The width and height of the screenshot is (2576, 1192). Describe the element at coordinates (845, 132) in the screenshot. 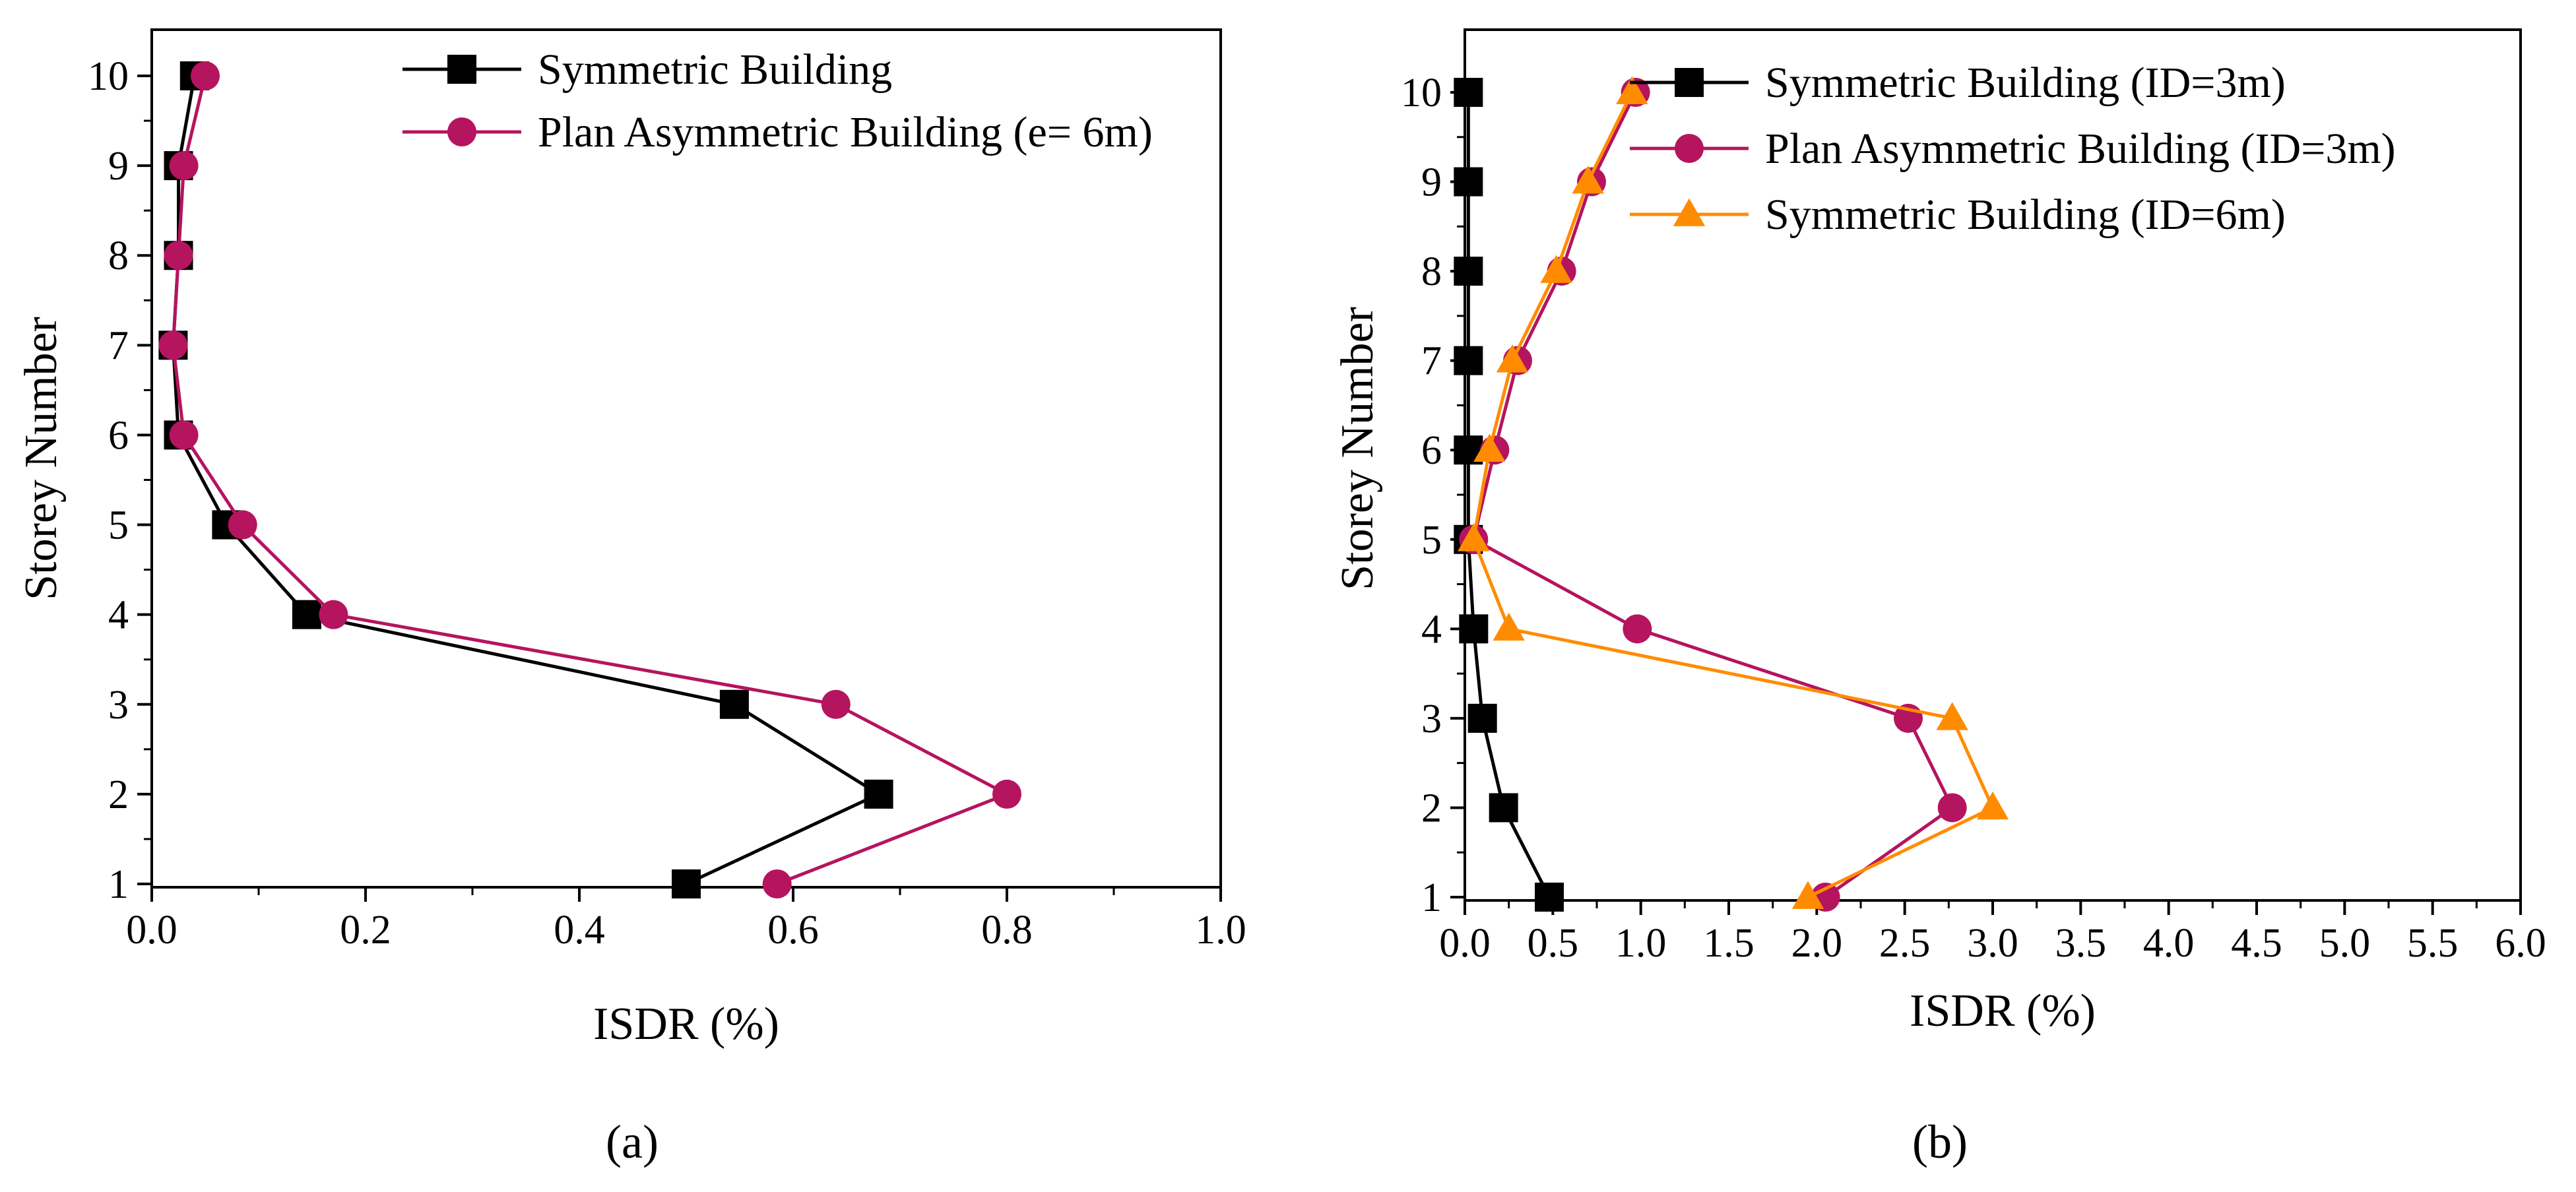

I see `panel-a-legend-label: Plan Asymmetric Building (e= 6m)` at that location.